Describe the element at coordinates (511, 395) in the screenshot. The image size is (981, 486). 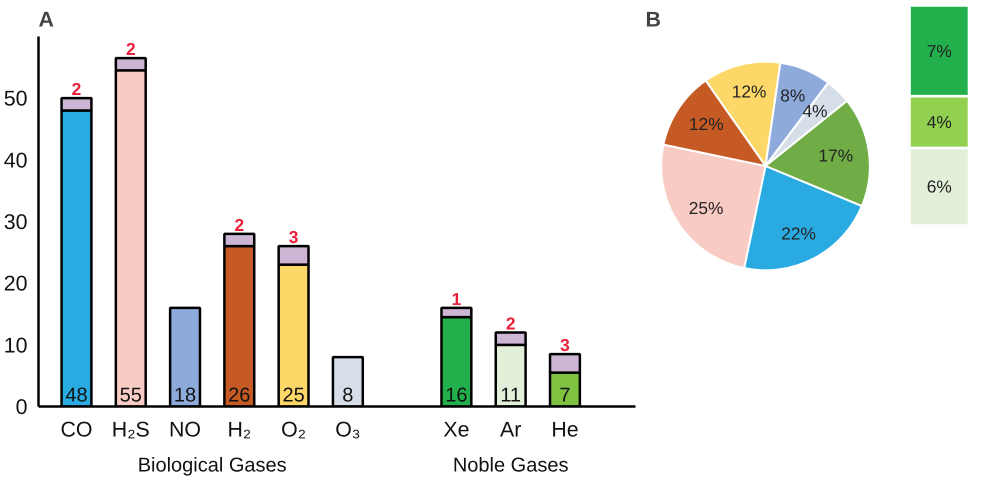
I see `annotation: 11` at that location.